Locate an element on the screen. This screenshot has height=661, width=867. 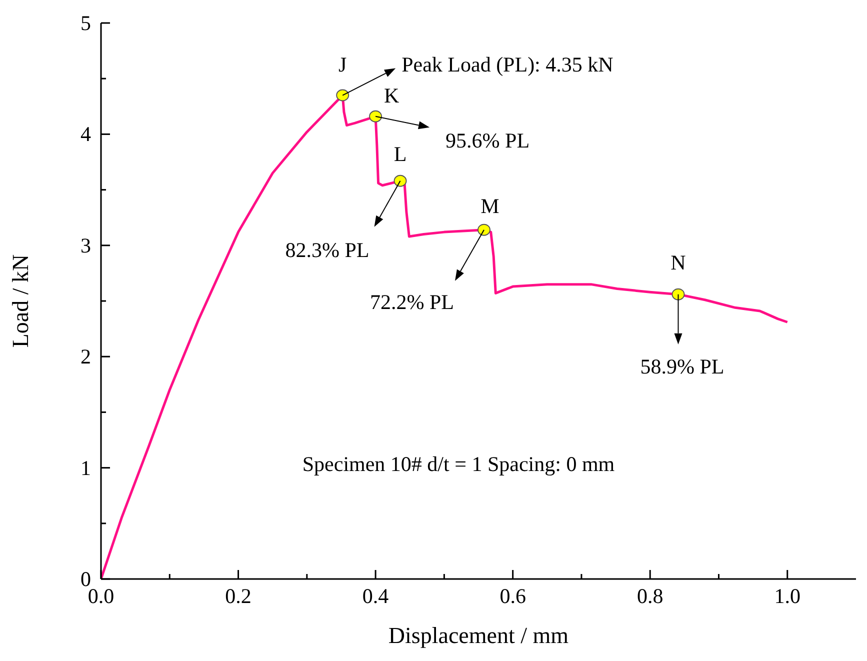
x-tick-label: 0.2 is located at coordinates (238, 596).